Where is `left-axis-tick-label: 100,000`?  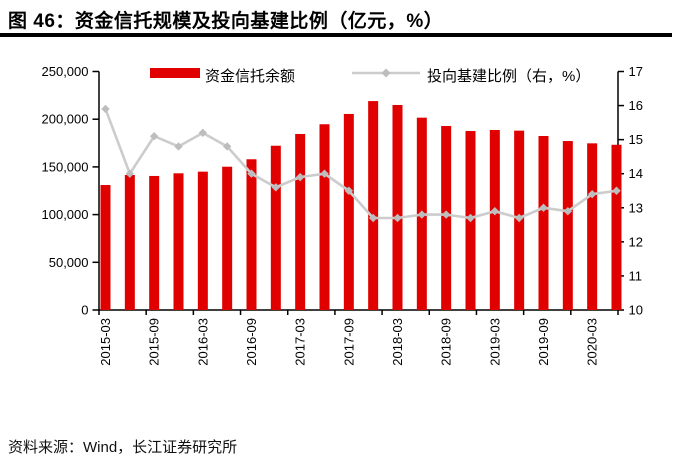
left-axis-tick-label: 100,000 is located at coordinates (65, 214).